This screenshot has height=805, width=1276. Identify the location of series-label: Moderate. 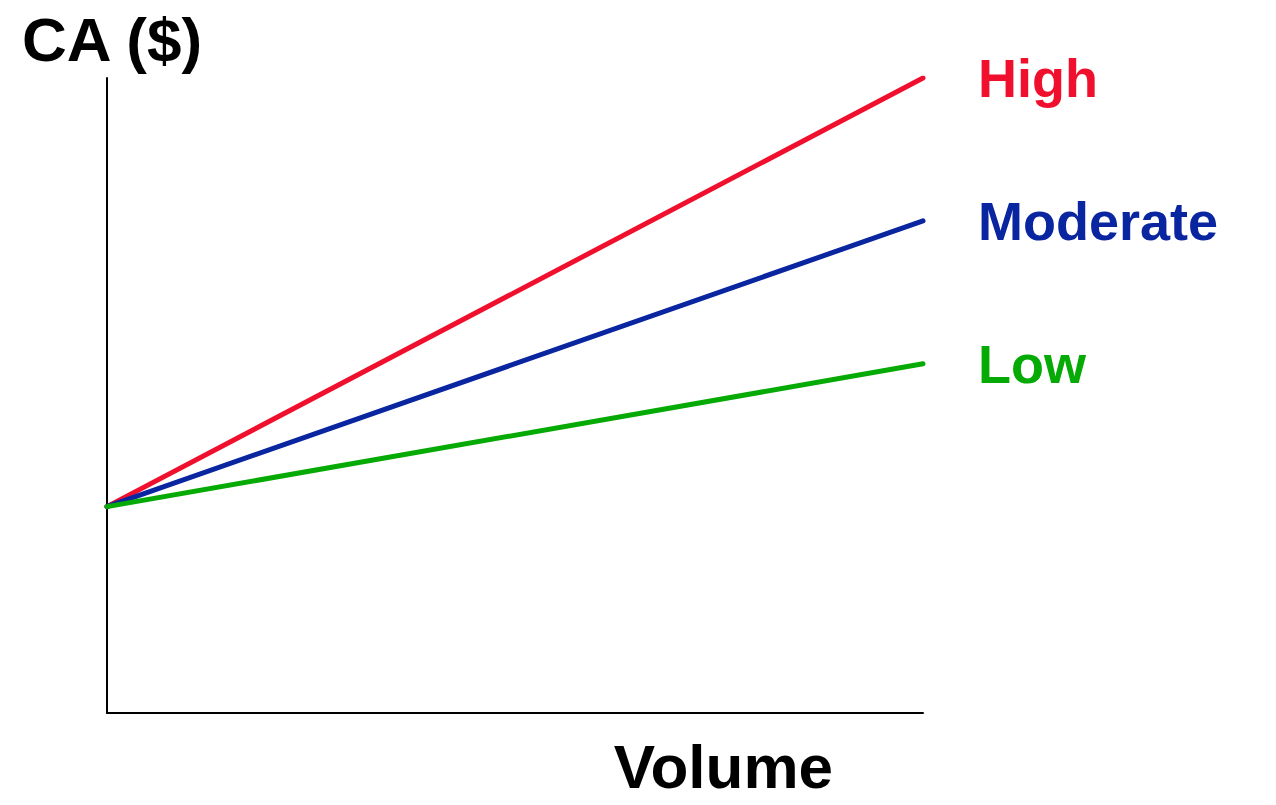
(1098, 220).